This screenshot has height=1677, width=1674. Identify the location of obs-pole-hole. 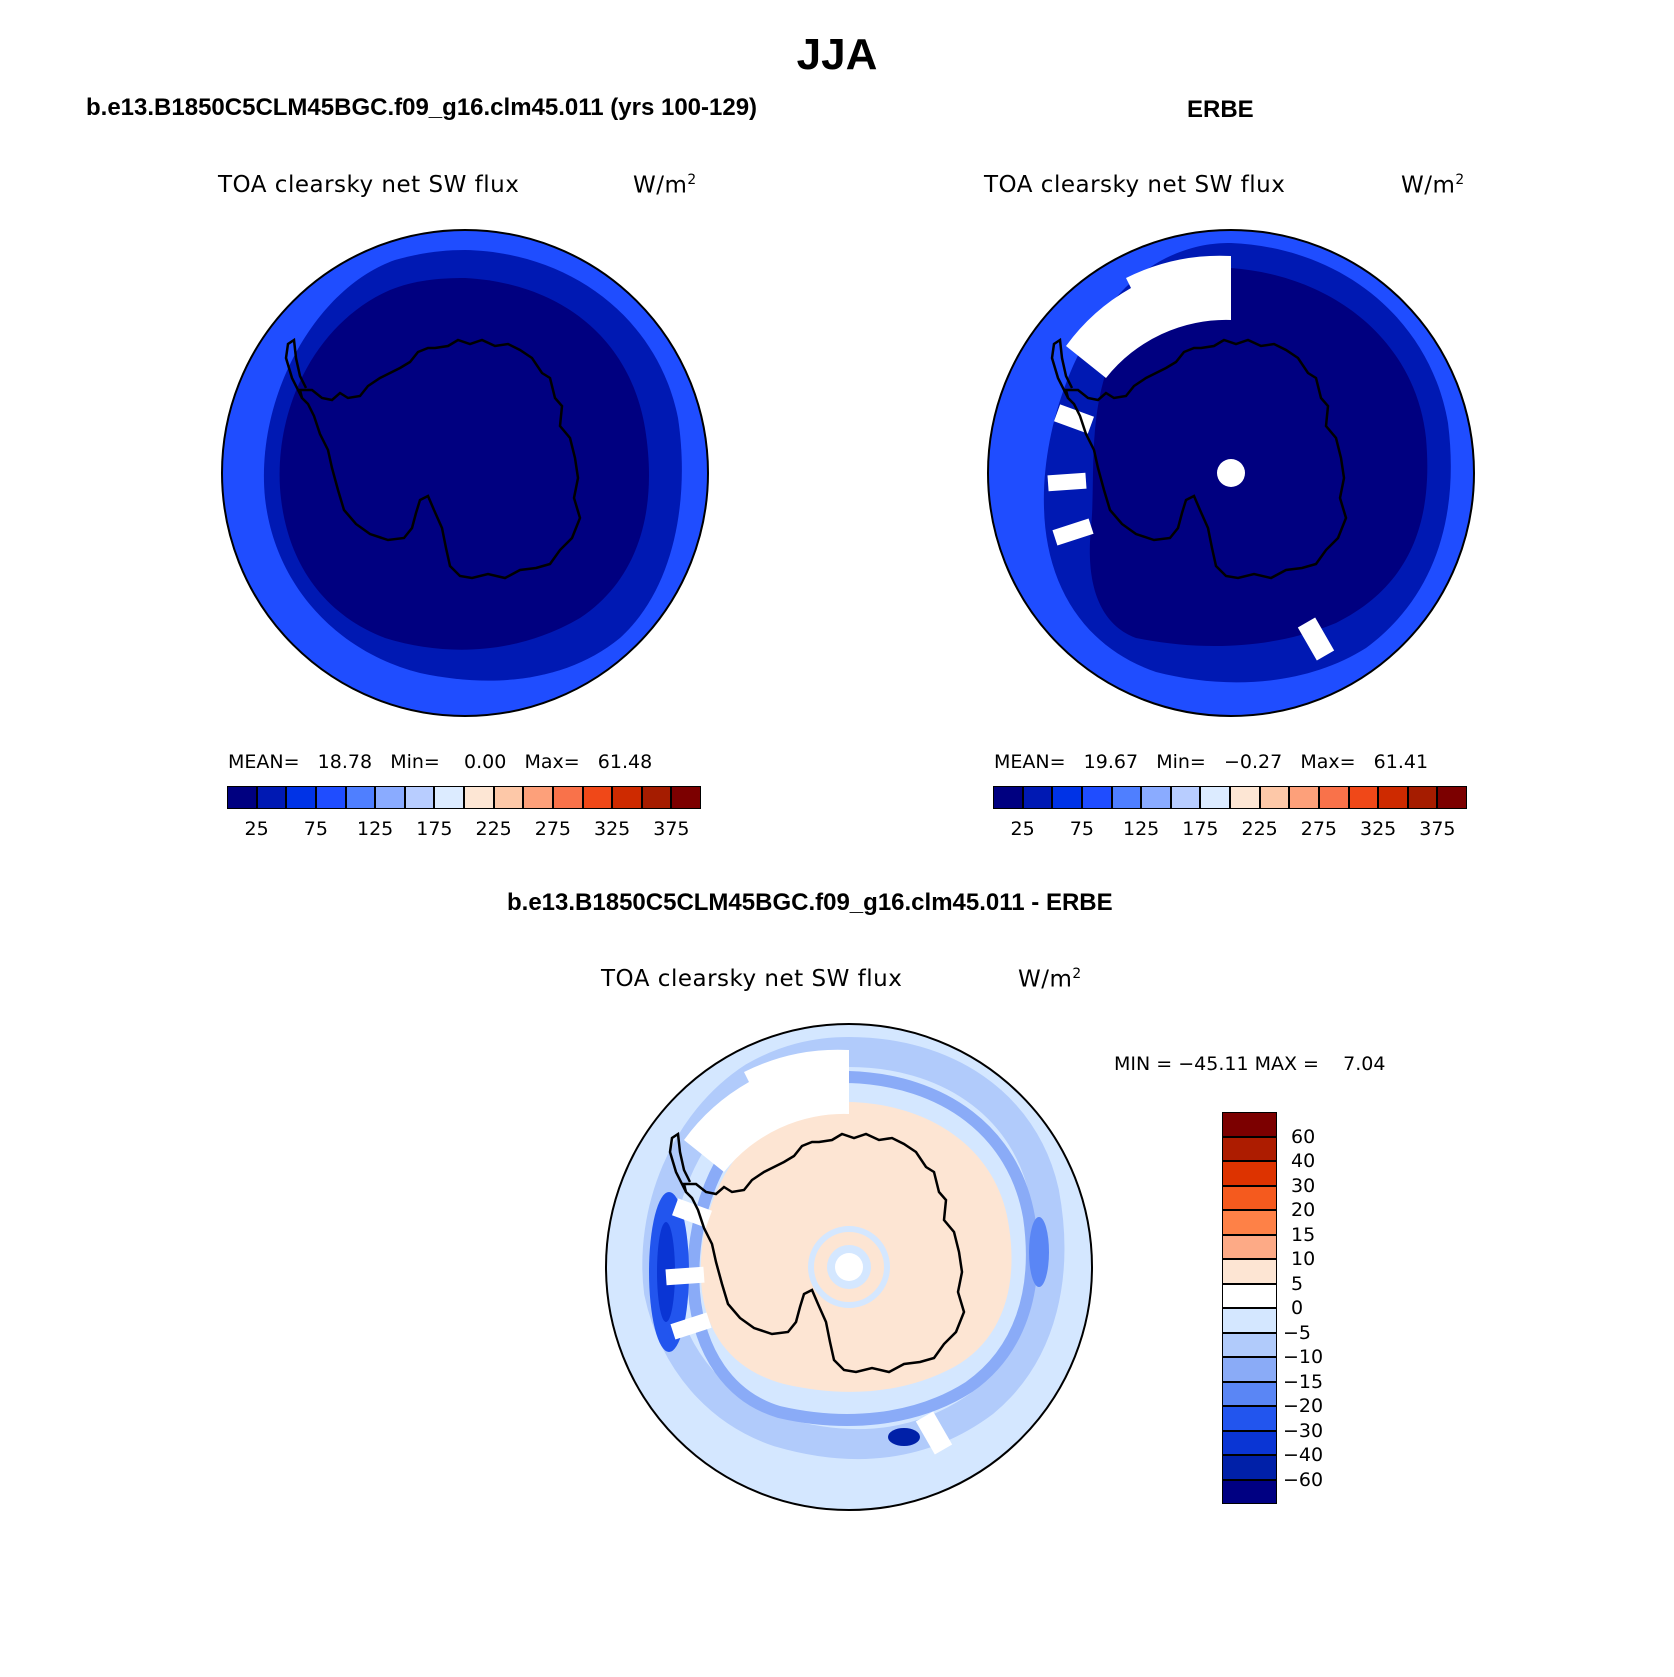
(1231, 473).